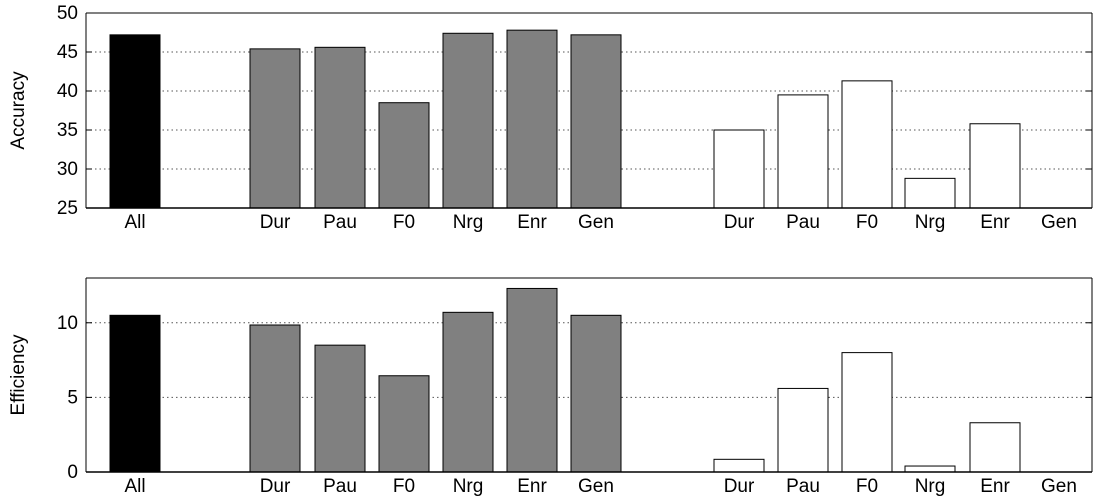 The width and height of the screenshot is (1103, 497). I want to click on y-tick-label: 45, so click(67, 52).